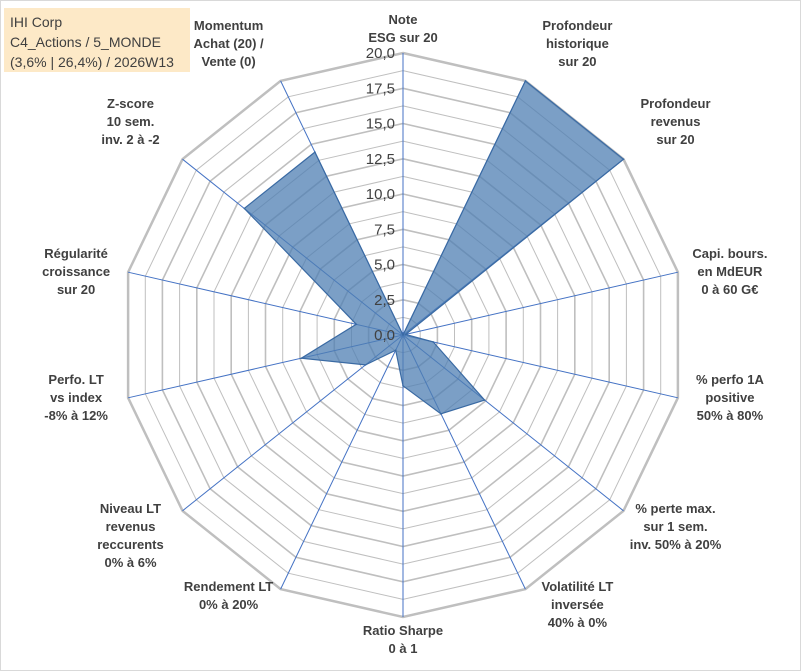 The image size is (801, 671). I want to click on category-label: Z-score 10 sem. inv. 2 à -2, so click(130, 121).